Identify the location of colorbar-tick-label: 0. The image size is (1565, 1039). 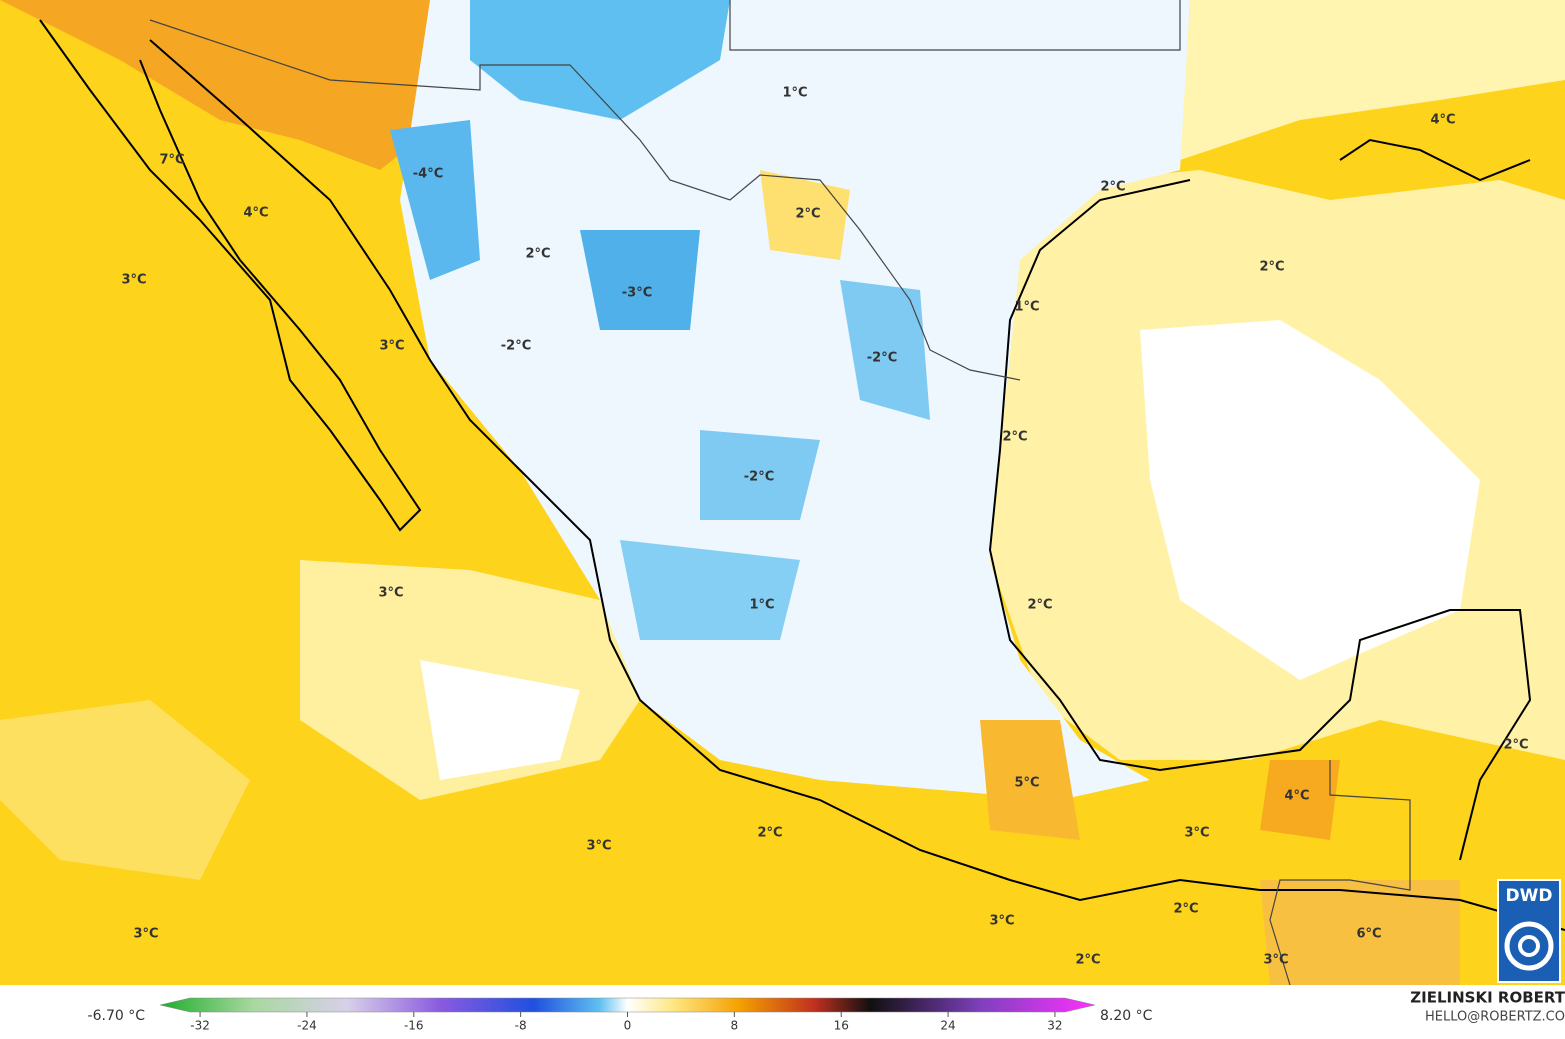
(628, 1026).